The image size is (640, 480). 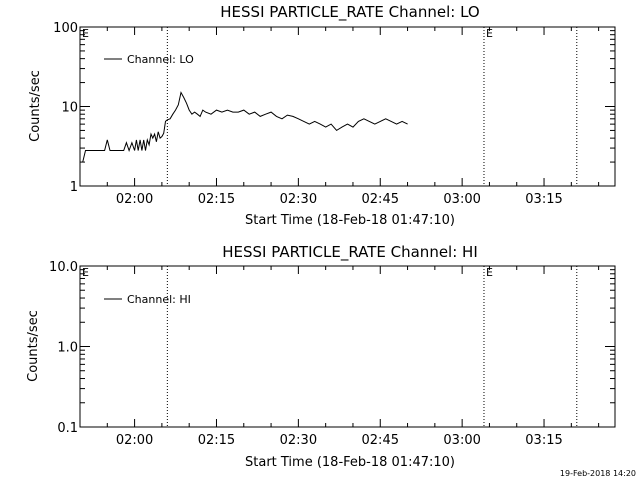 I want to click on legend-label: Channel: LO, so click(x=160, y=59).